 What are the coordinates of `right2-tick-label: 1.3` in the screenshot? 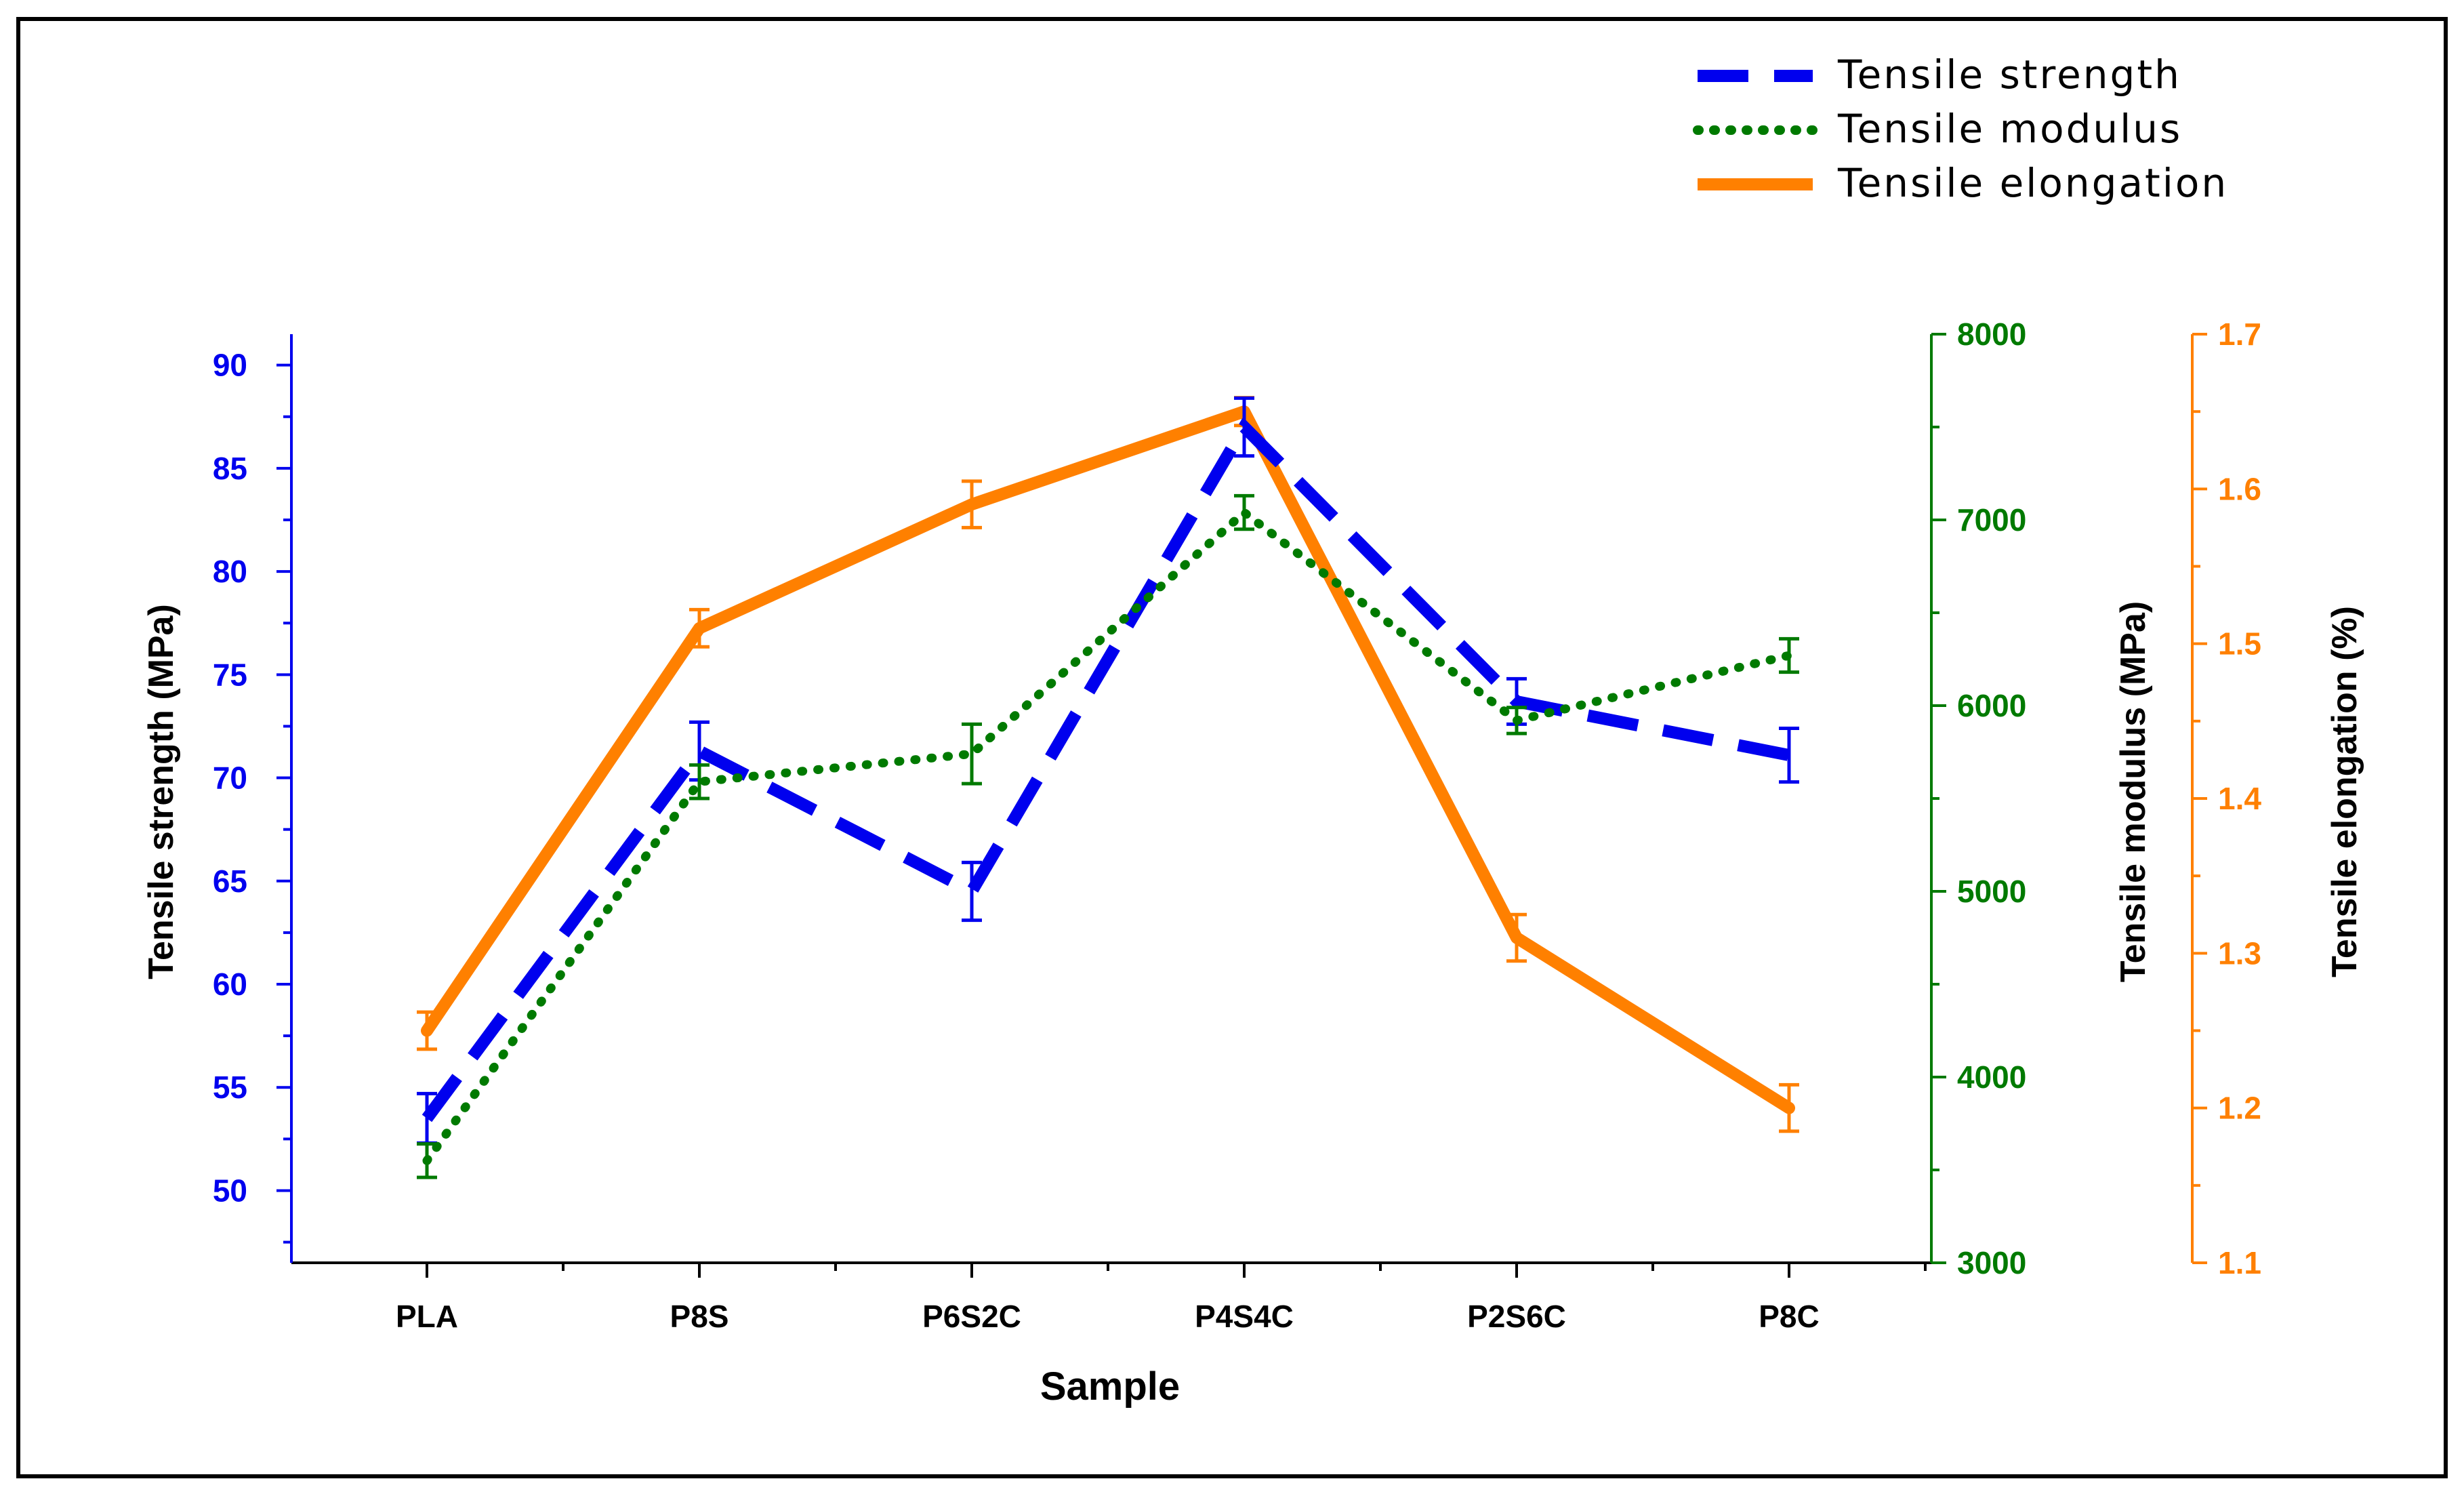 It's located at (2239, 953).